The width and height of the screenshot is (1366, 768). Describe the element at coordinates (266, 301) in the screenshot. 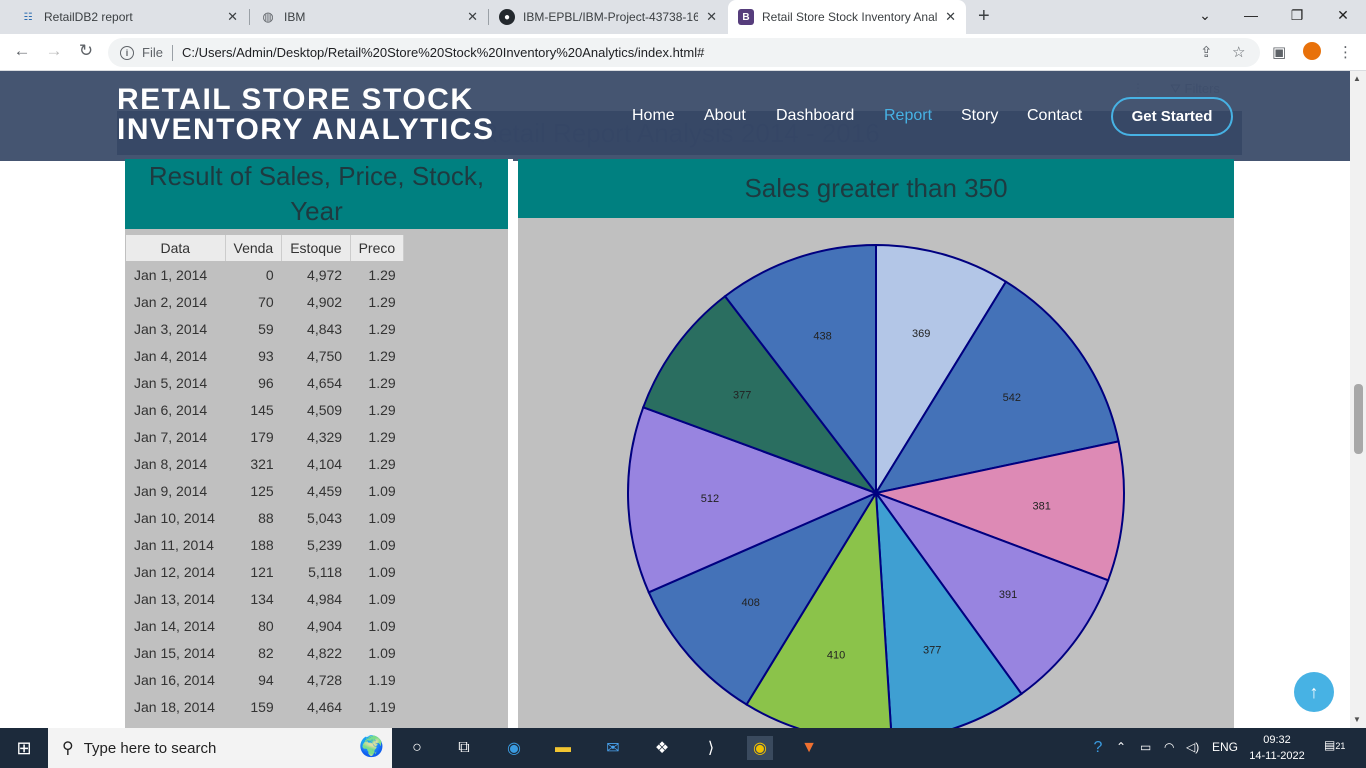

I see `table-cell: 70` at that location.